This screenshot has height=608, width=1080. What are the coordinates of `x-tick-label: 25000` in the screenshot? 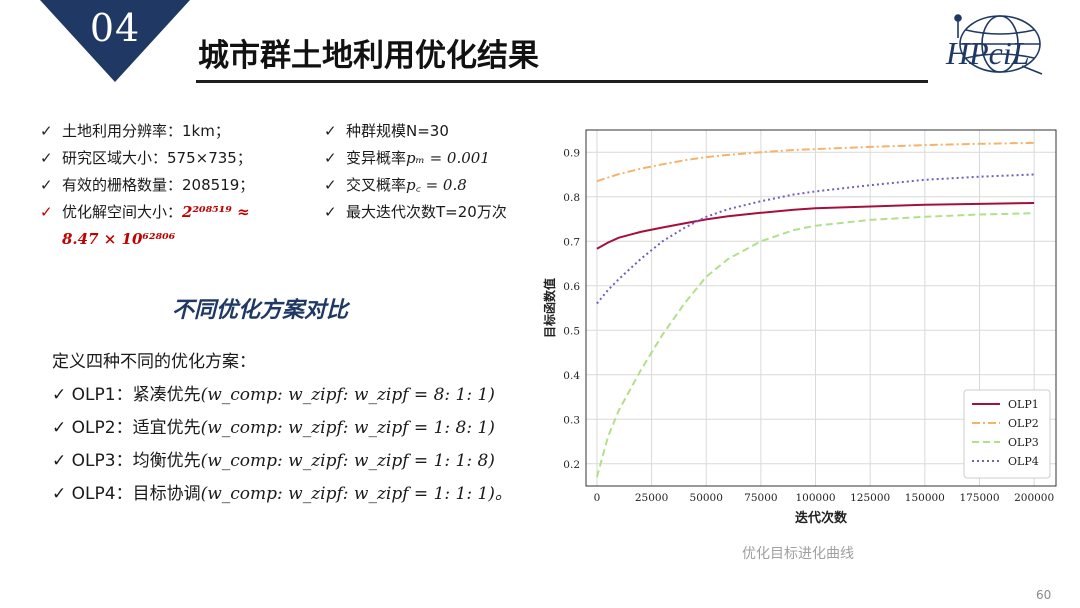 It's located at (651, 498).